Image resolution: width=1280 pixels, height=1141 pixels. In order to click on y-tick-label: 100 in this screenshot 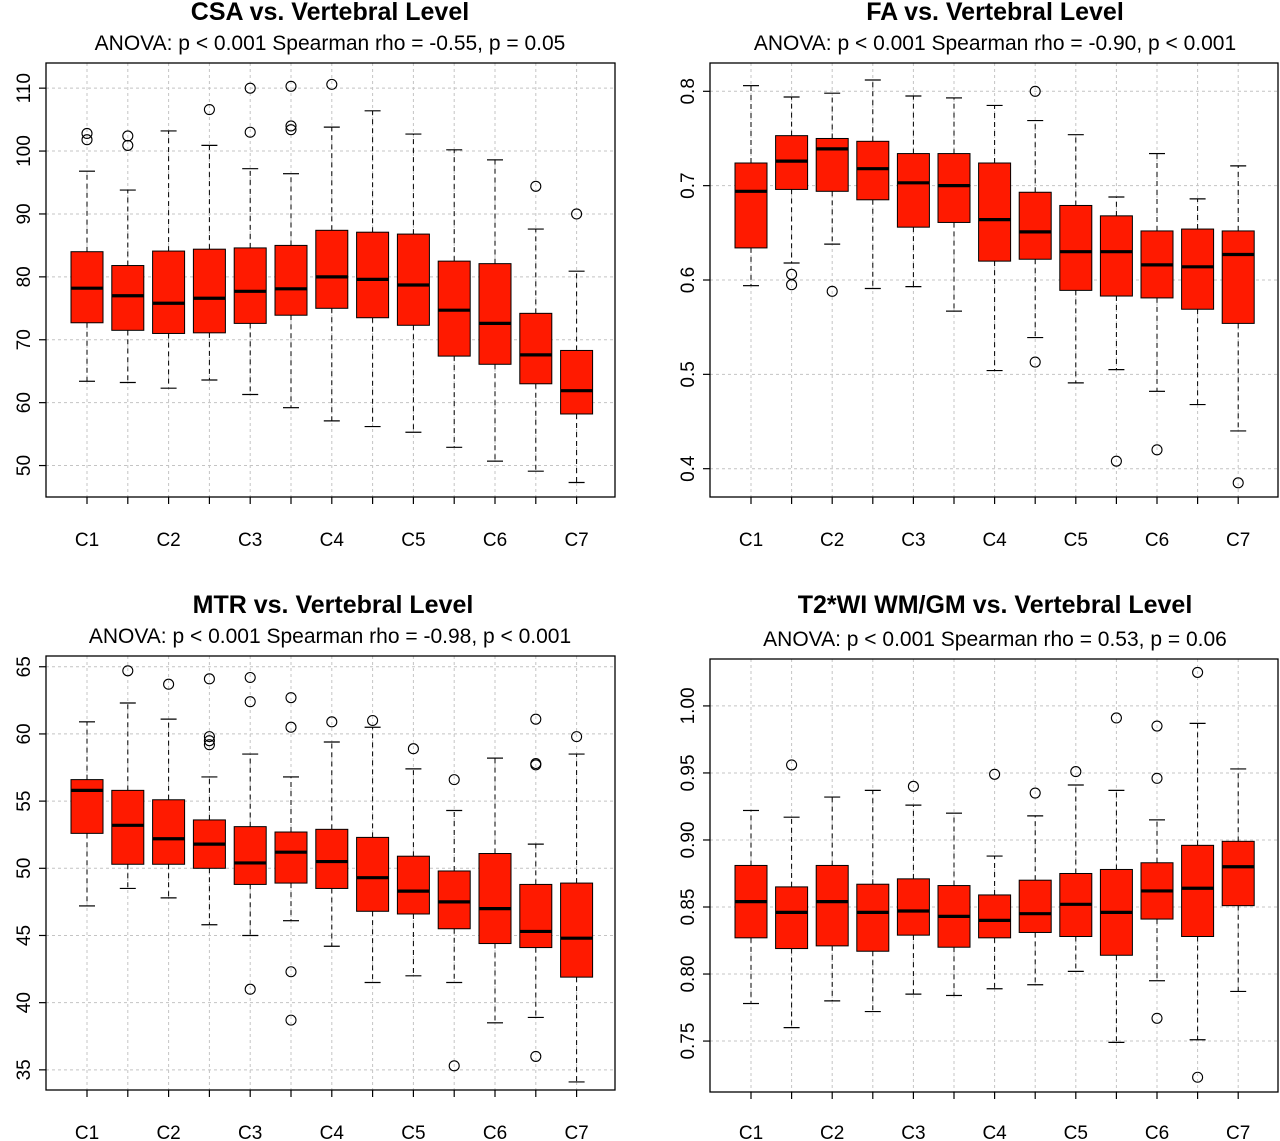, I will do `click(24, 151)`.